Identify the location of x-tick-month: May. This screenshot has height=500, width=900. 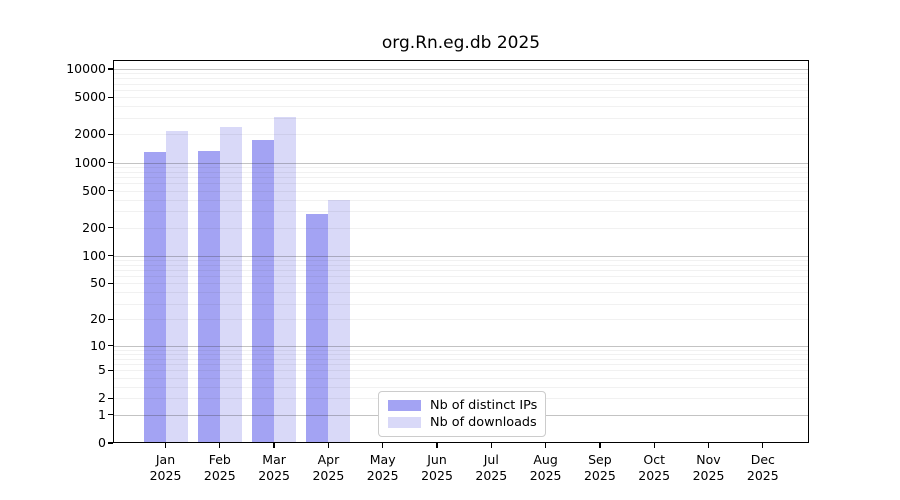
(382, 459).